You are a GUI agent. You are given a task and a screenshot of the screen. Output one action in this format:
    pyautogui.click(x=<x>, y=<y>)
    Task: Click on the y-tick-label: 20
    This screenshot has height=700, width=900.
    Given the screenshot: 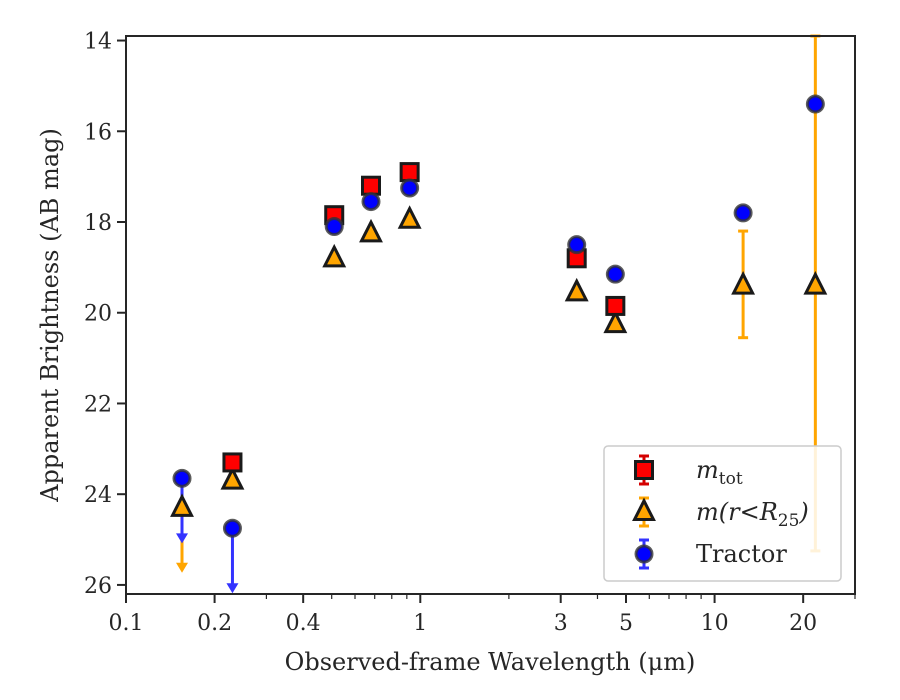 What is the action you would take?
    pyautogui.click(x=98, y=314)
    